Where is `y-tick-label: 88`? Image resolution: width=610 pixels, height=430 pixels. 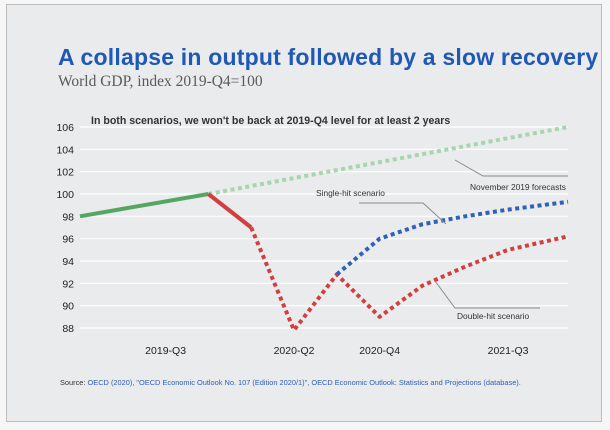
y-tick-label: 88 is located at coordinates (68, 329).